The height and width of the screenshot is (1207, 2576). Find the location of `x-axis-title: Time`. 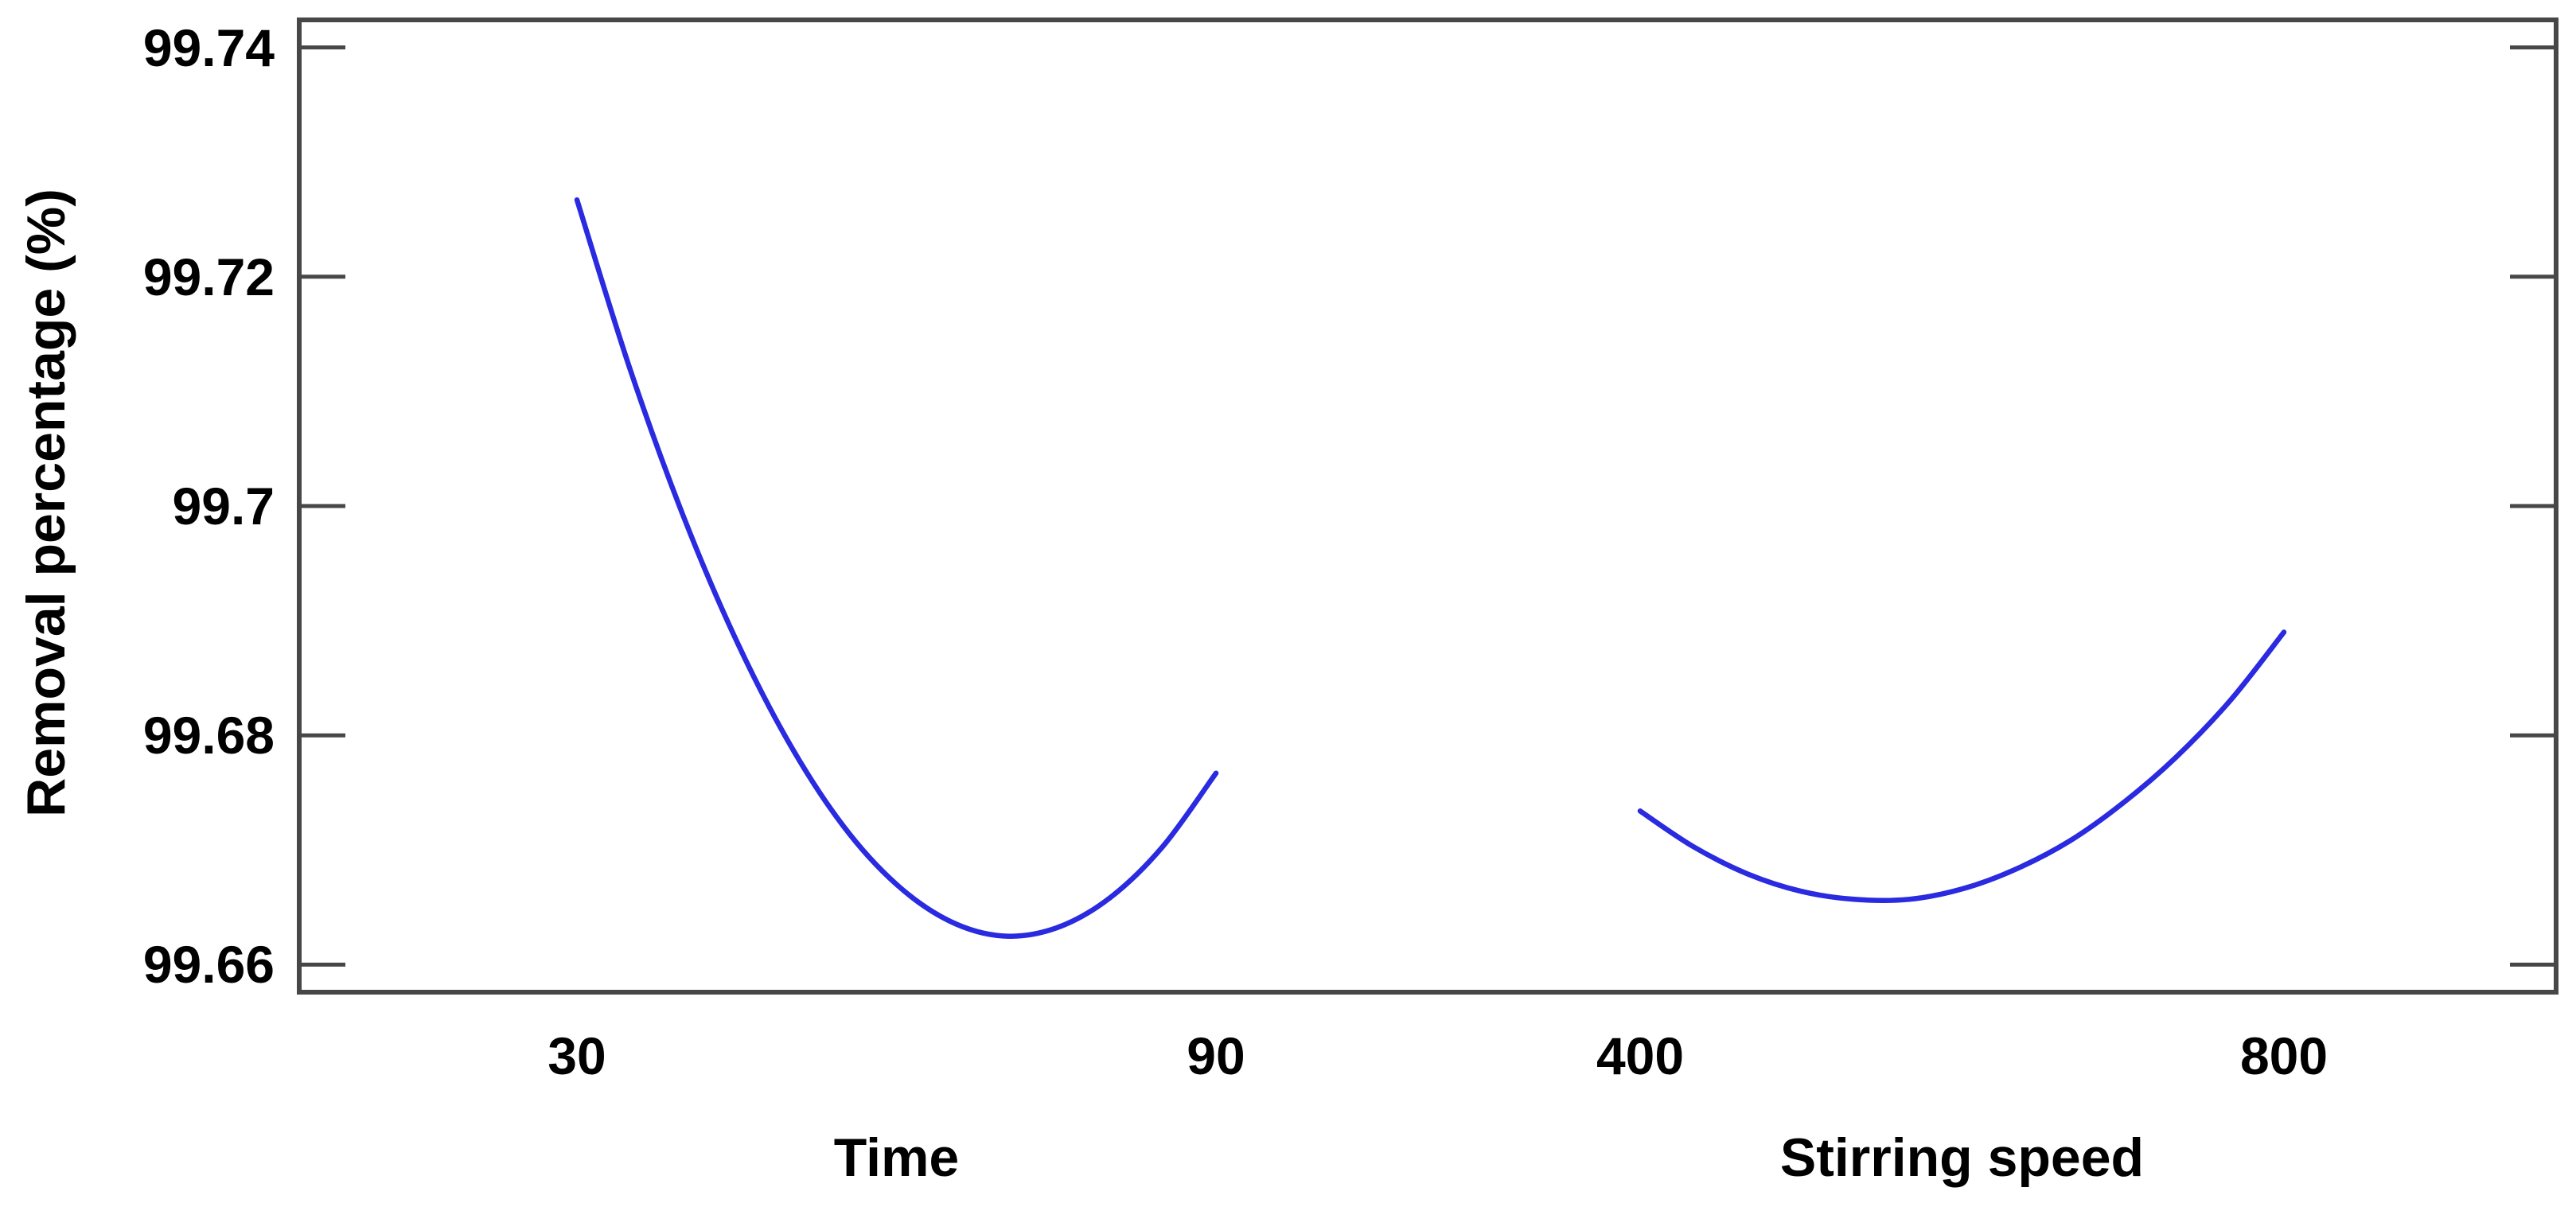

x-axis-title: Time is located at coordinates (896, 1157).